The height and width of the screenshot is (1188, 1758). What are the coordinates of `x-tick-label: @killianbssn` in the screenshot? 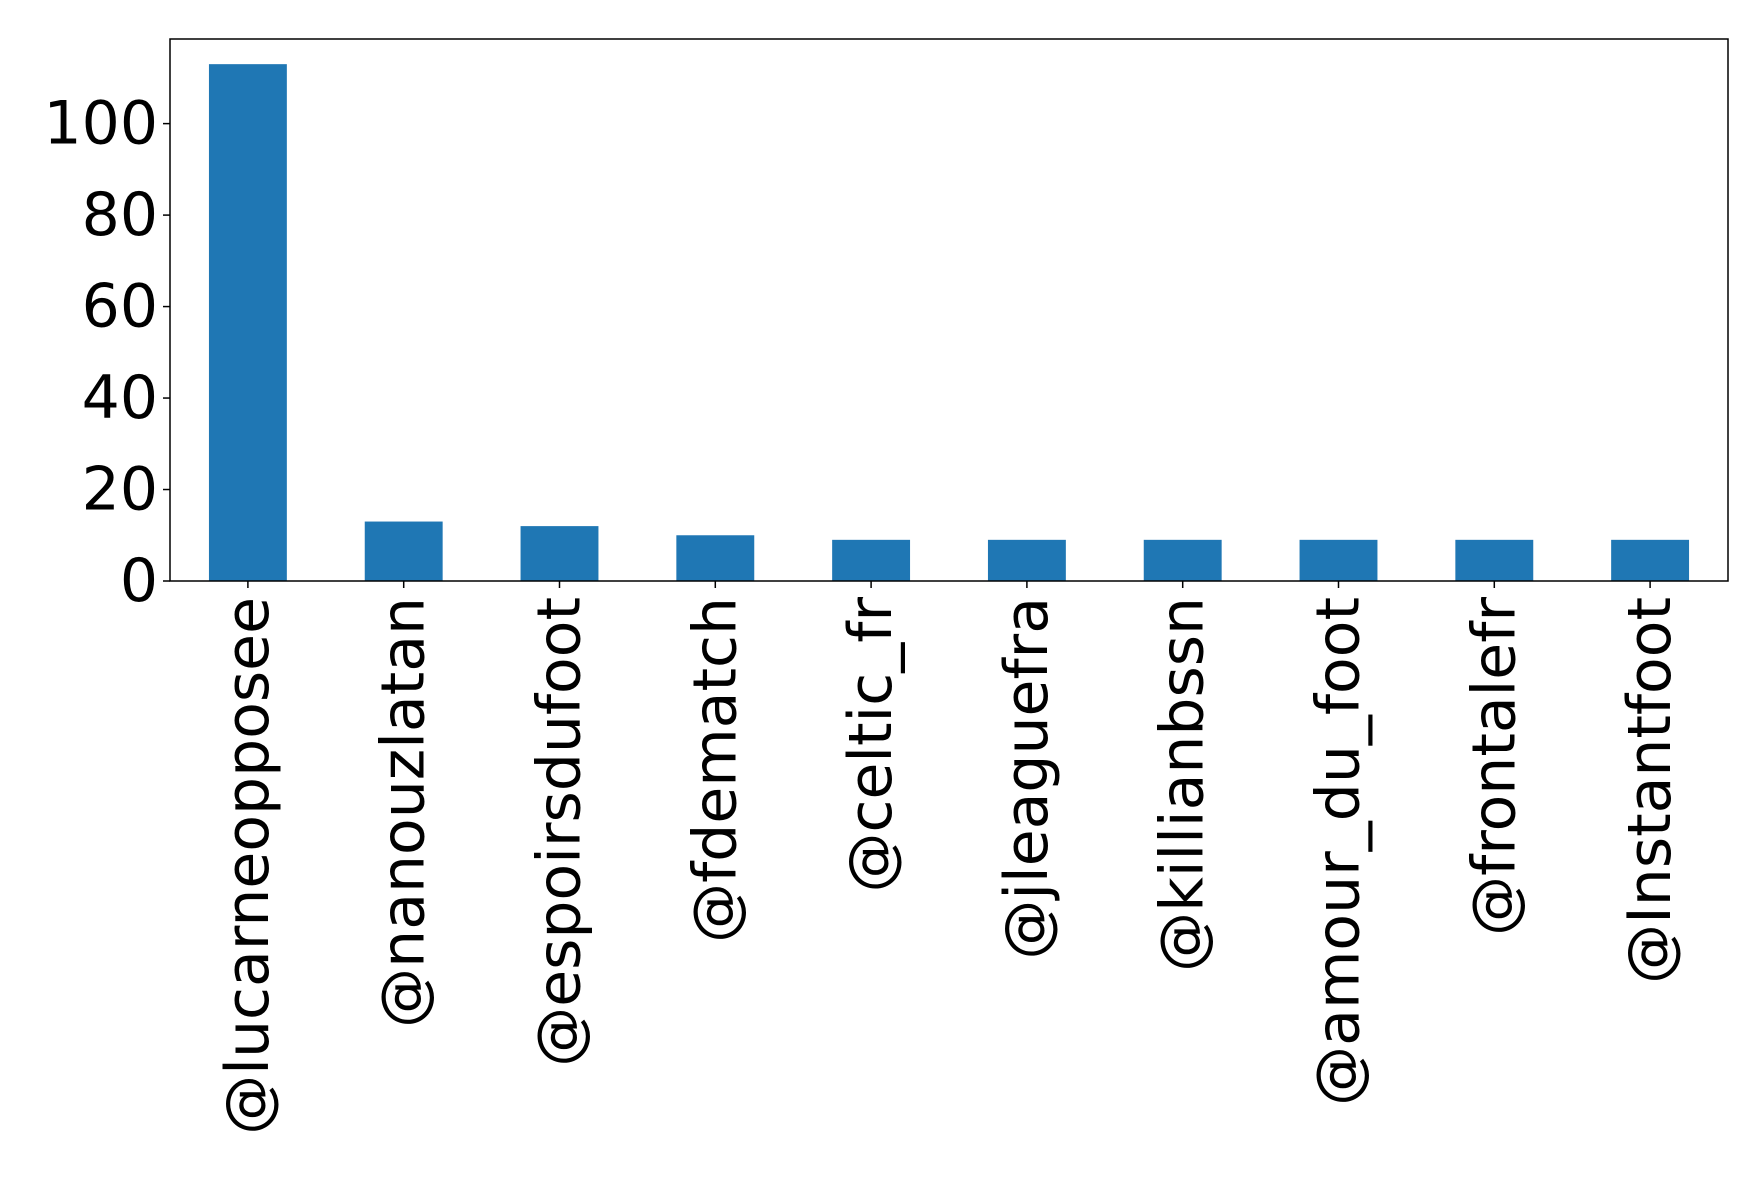 It's located at (1183, 784).